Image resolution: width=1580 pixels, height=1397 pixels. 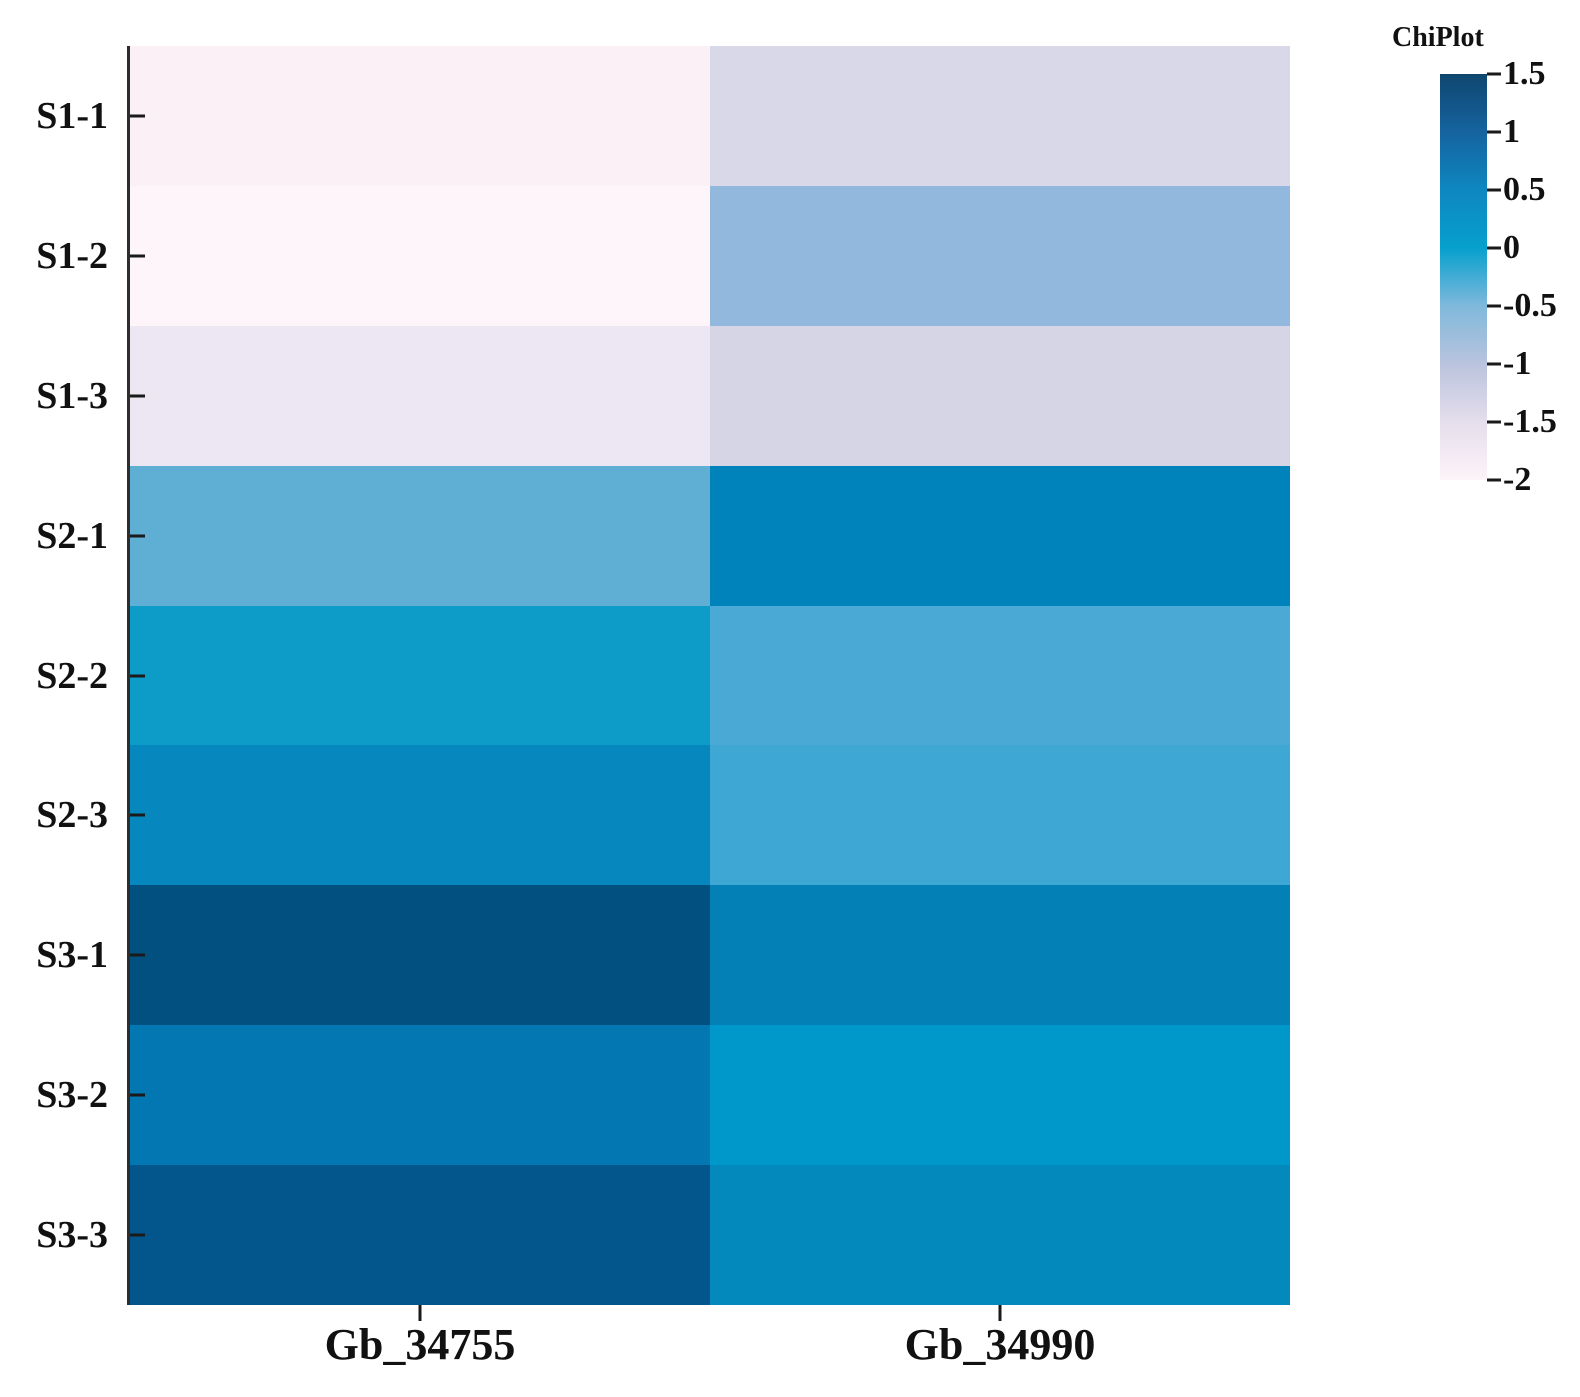 I want to click on legend-label--0.5: -0.5, so click(x=1530, y=305).